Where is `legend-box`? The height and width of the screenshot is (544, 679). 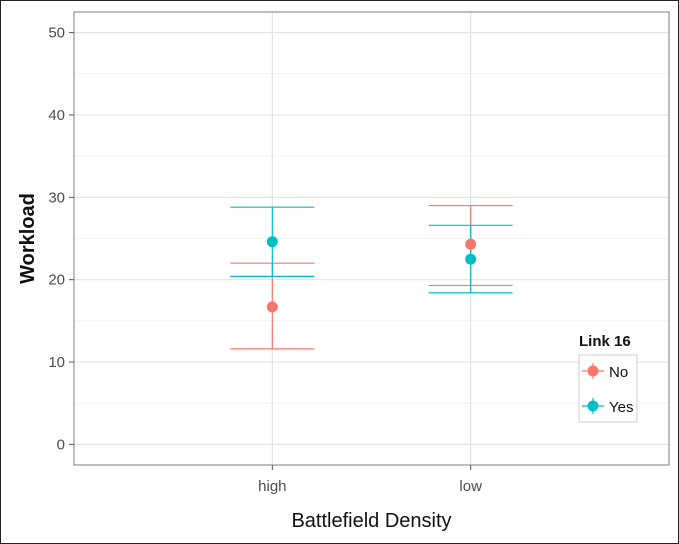 legend-box is located at coordinates (608, 388).